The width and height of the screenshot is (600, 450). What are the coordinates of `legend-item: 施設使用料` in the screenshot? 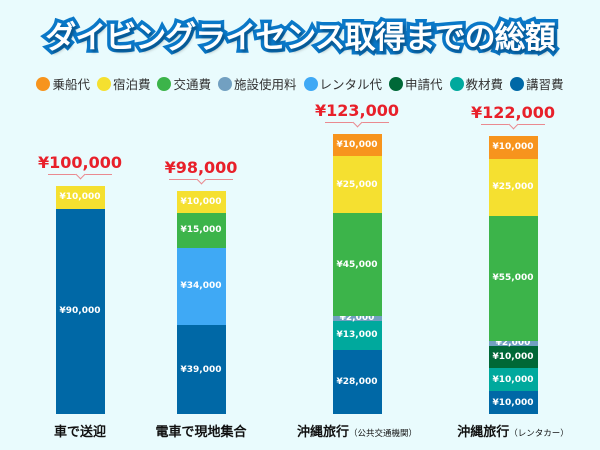 It's located at (257, 83).